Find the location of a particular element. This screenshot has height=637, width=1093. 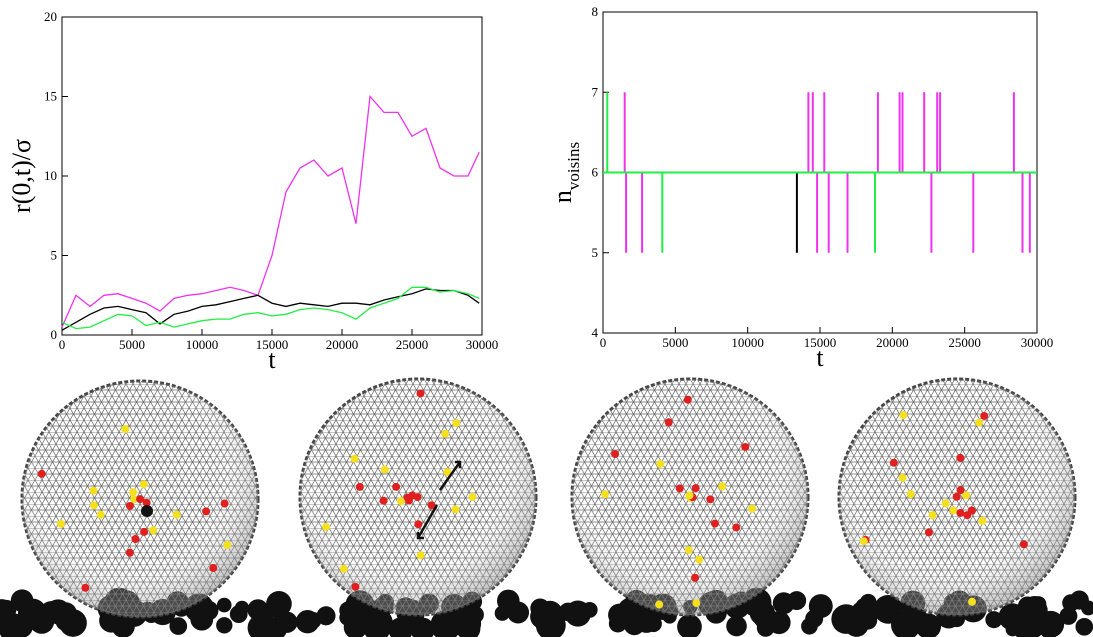

y-tick-label: 5 is located at coordinates (595, 252).